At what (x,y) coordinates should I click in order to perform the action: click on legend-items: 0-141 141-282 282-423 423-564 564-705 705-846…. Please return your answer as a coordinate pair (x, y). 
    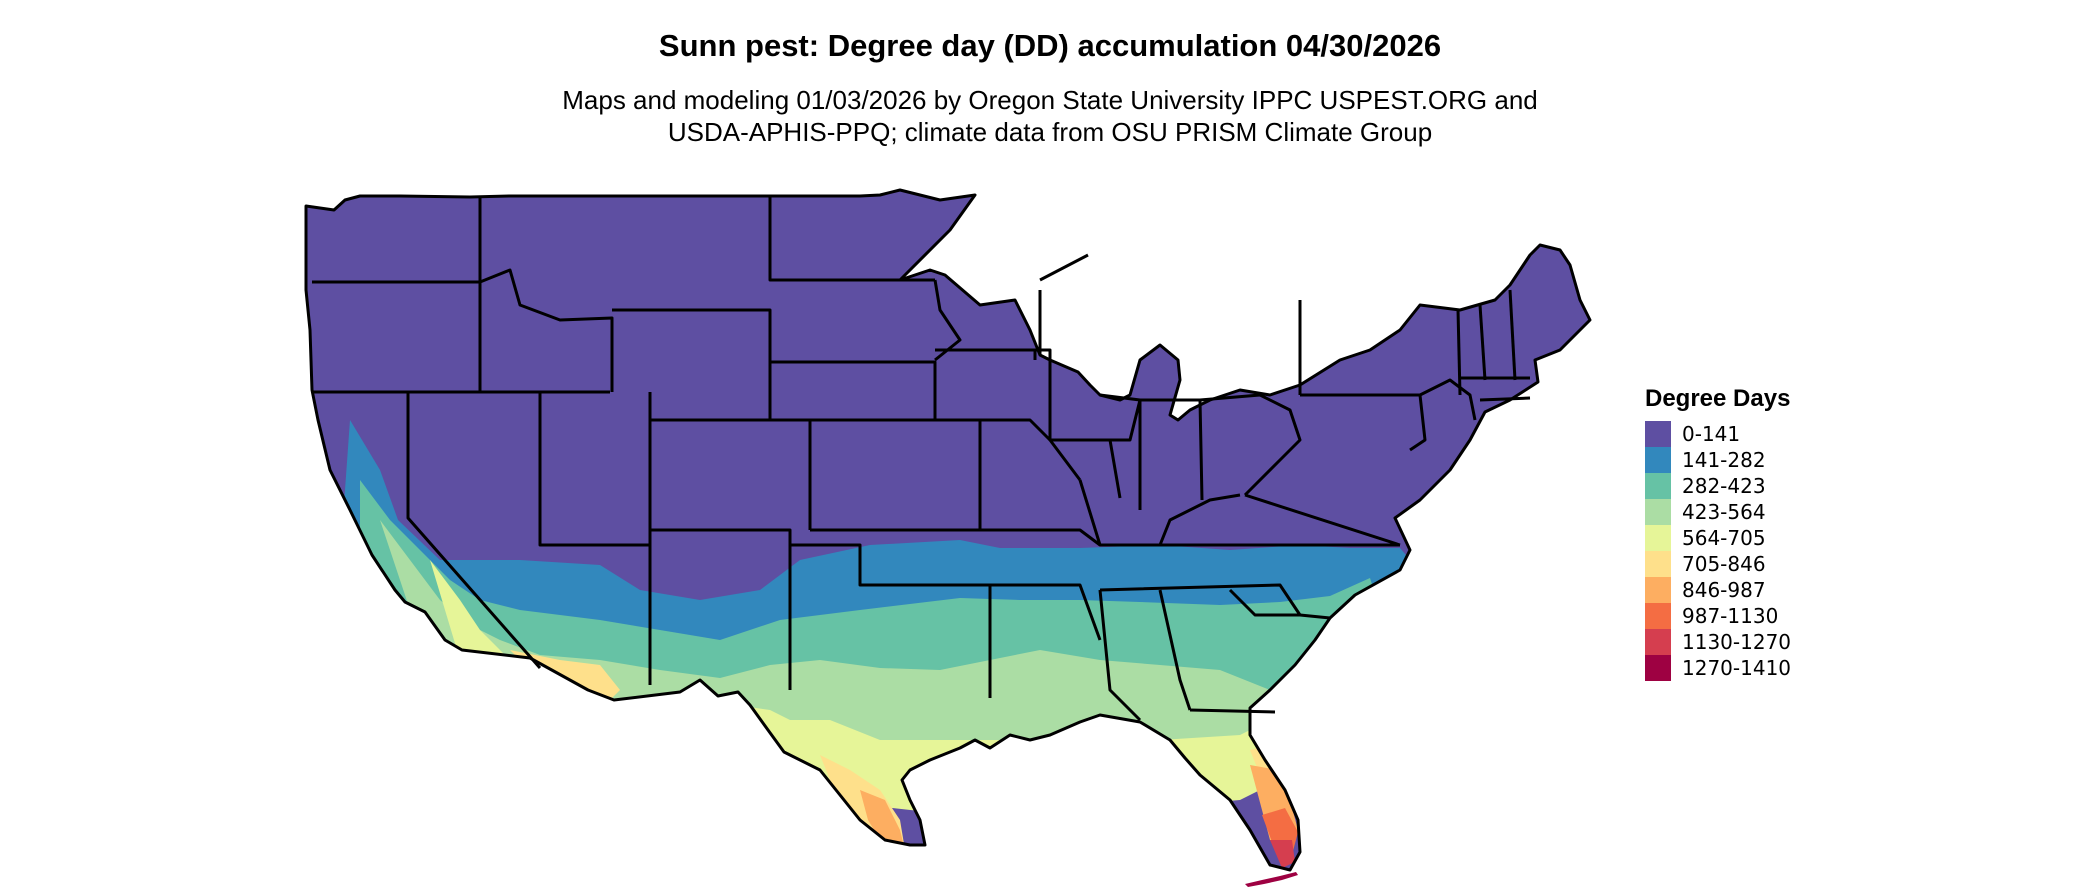
    Looking at the image, I should click on (1718, 551).